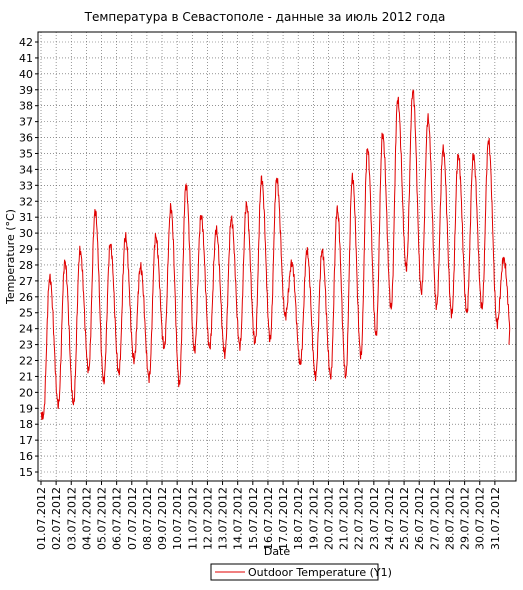 Image resolution: width=523 pixels, height=590 pixels. I want to click on y-tick-label: 21, so click(26, 376).